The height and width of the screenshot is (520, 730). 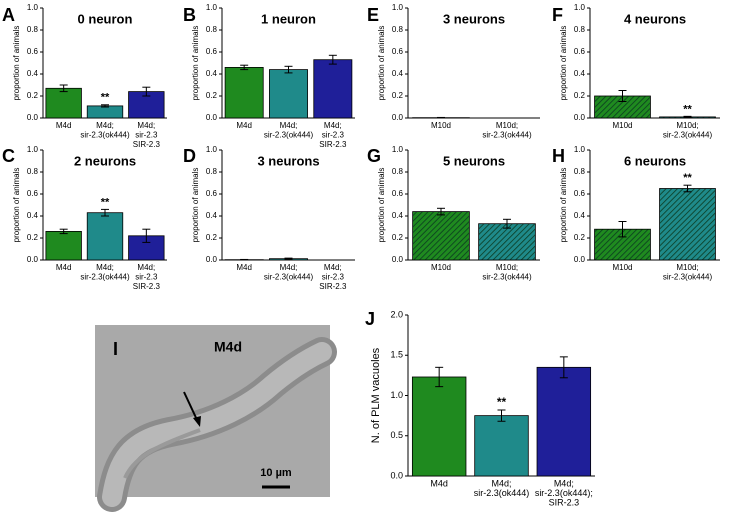 What do you see at coordinates (105, 160) in the screenshot?
I see `chart-title: 2 neurons` at bounding box center [105, 160].